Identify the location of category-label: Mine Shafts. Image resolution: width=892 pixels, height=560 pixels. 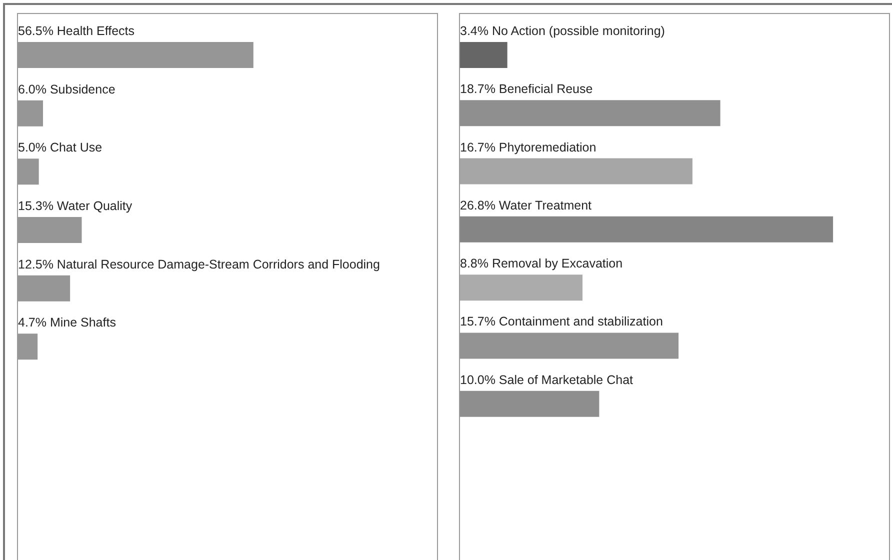
(83, 323).